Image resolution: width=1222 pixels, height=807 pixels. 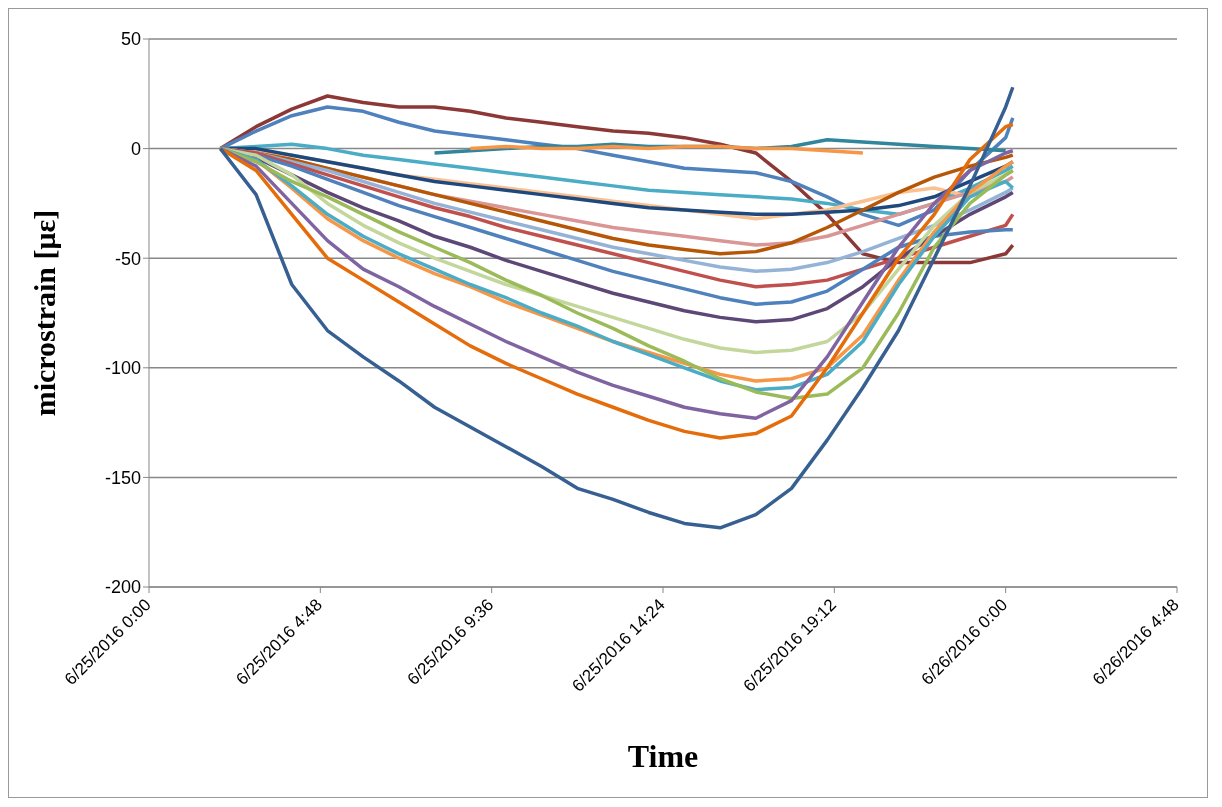 What do you see at coordinates (663, 756) in the screenshot?
I see `x-axis-title: Time` at bounding box center [663, 756].